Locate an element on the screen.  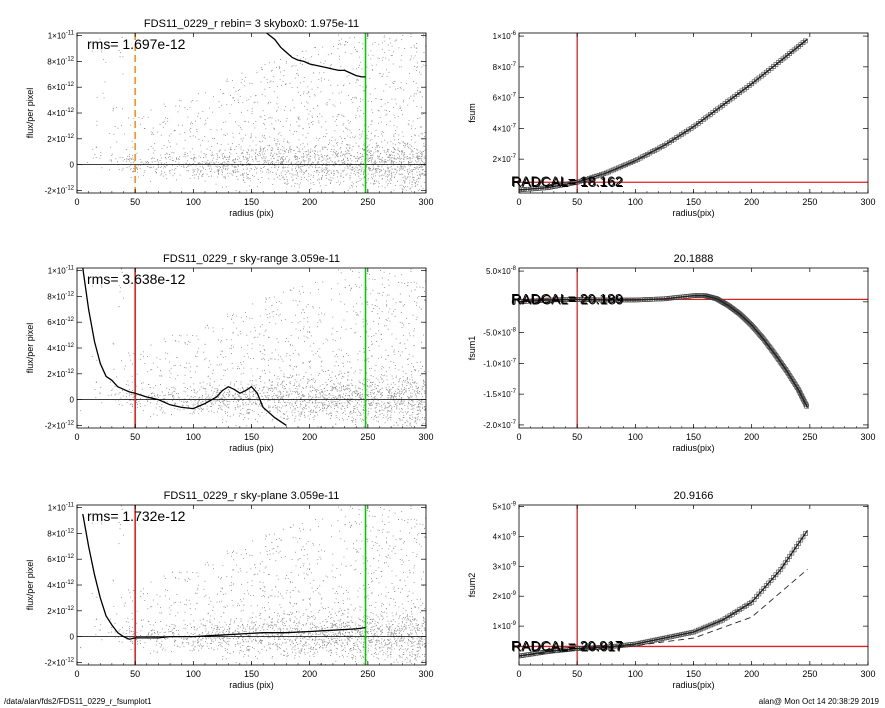
chart-title: FDS11_0229_r rebin= 3 skybox0: 1.975e-11 is located at coordinates (251, 24).